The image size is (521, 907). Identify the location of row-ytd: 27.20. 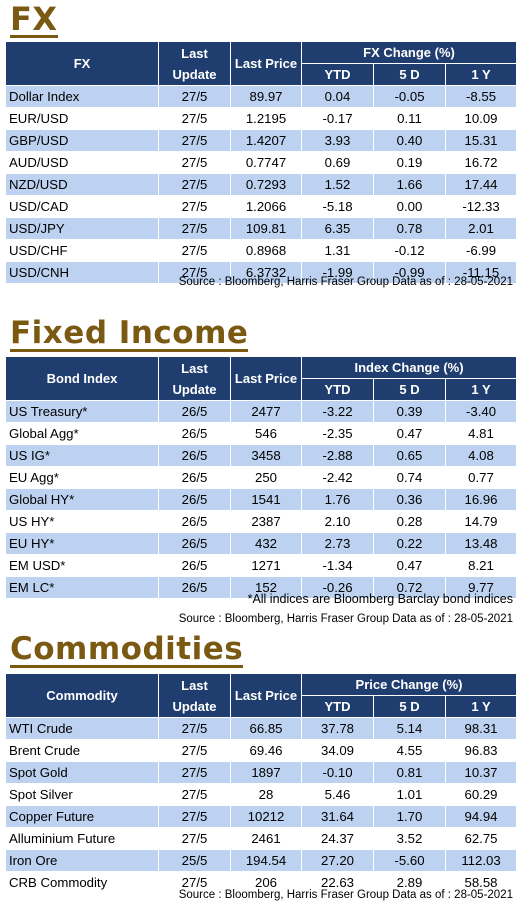
(337, 860).